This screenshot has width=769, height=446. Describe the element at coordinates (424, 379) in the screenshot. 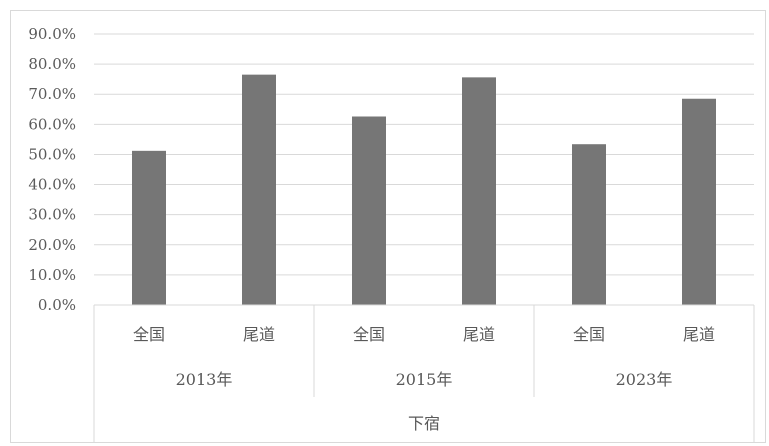

I see `x-group-label: 2015年` at that location.